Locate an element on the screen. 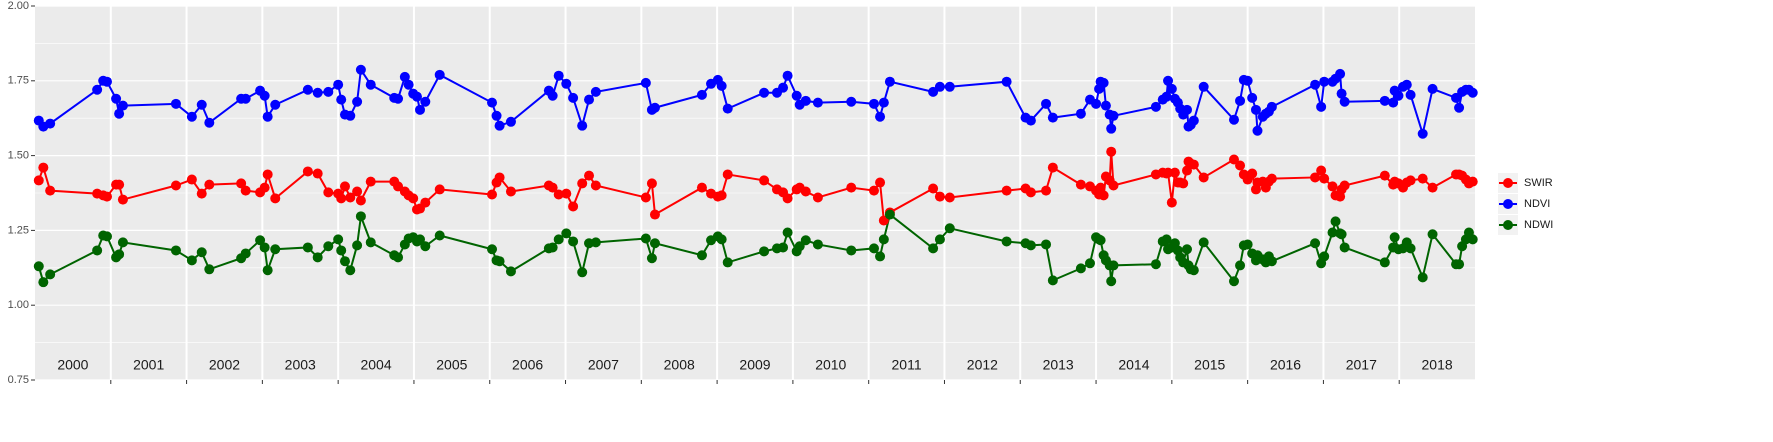 This screenshot has width=1773, height=442. year-label: 2008 is located at coordinates (679, 365).